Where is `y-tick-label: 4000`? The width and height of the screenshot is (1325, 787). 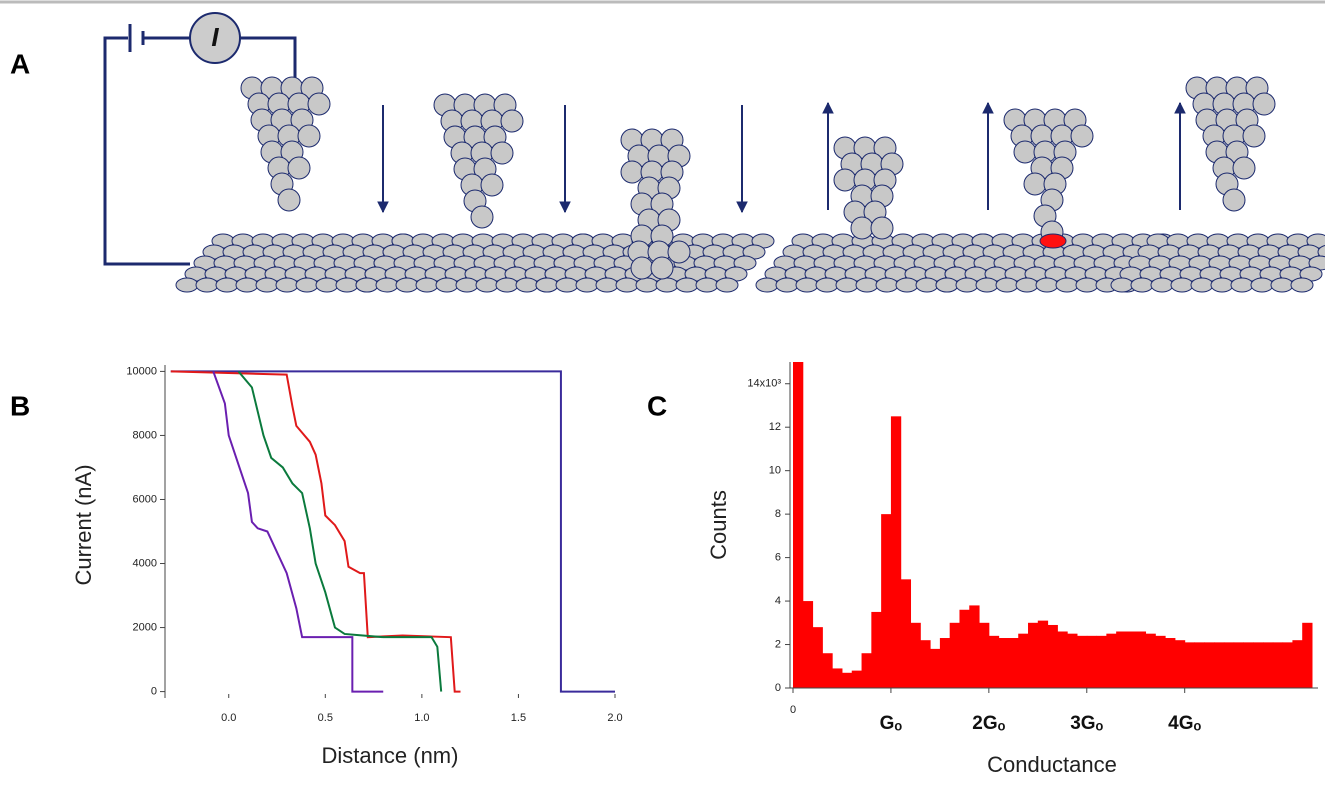
y-tick-label: 4000 is located at coordinates (145, 563).